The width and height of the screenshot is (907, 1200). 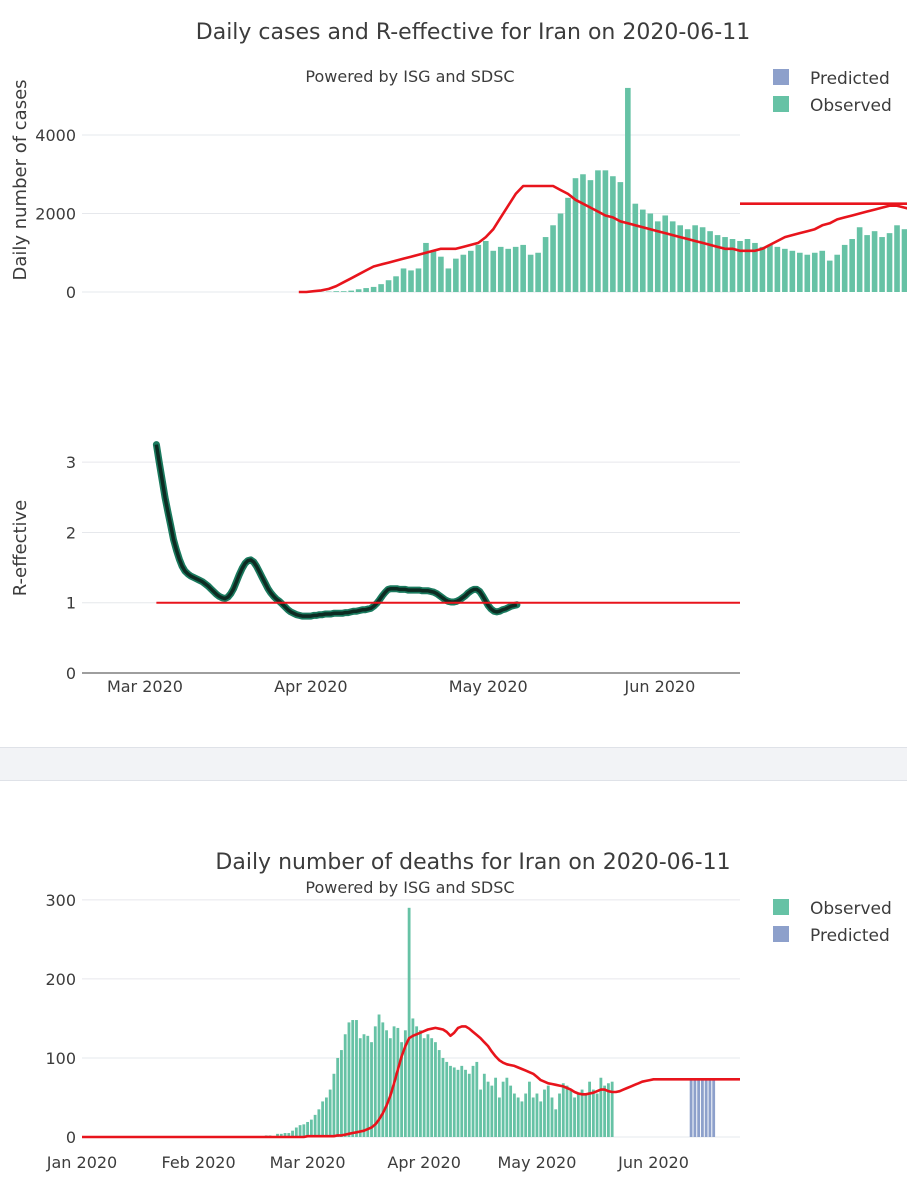 What do you see at coordinates (71, 292) in the screenshot?
I see `cases-y-tick-label: 0` at bounding box center [71, 292].